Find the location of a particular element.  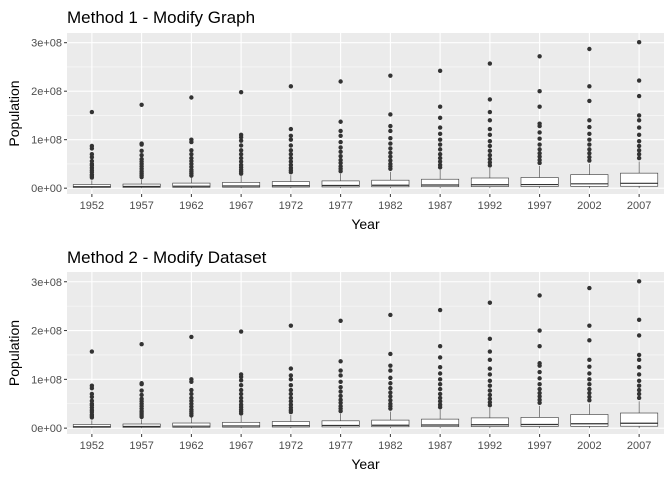

box-1957 is located at coordinates (141, 385).